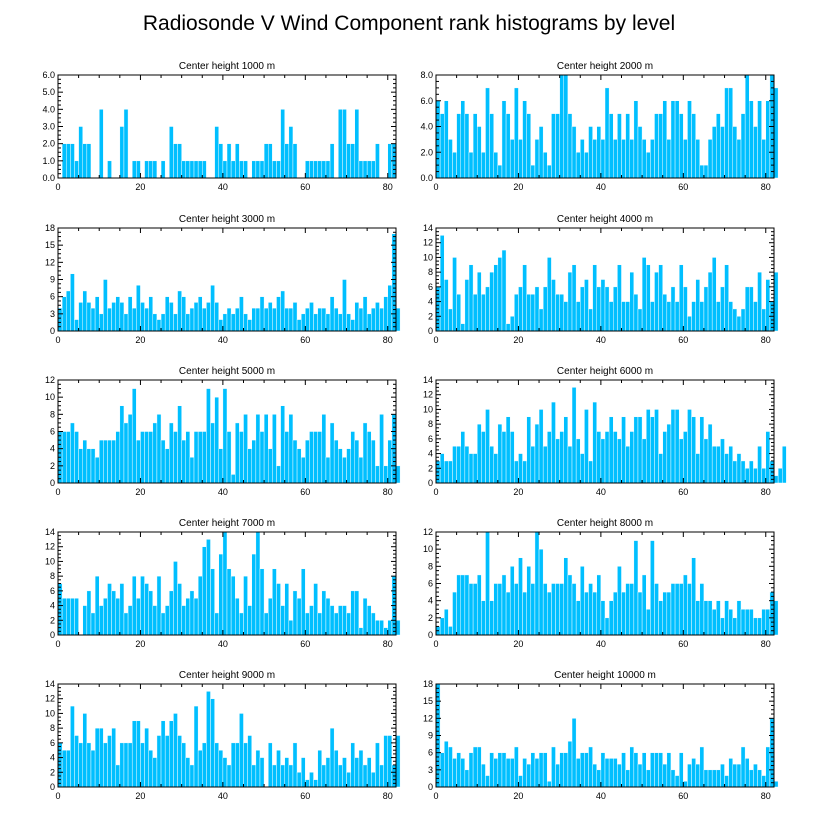 This screenshot has height=824, width=818. Describe the element at coordinates (430, 601) in the screenshot. I see `y-tick-label: 4` at that location.